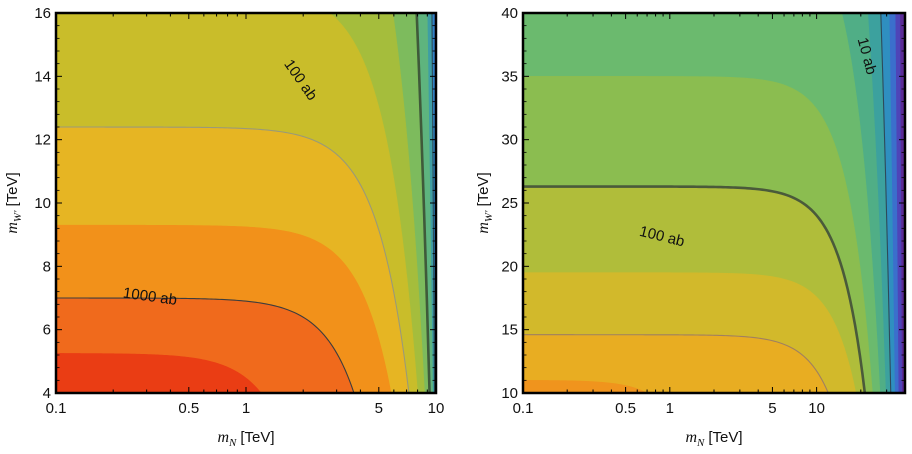  What do you see at coordinates (42, 140) in the screenshot?
I see `y-tick-label: 12` at bounding box center [42, 140].